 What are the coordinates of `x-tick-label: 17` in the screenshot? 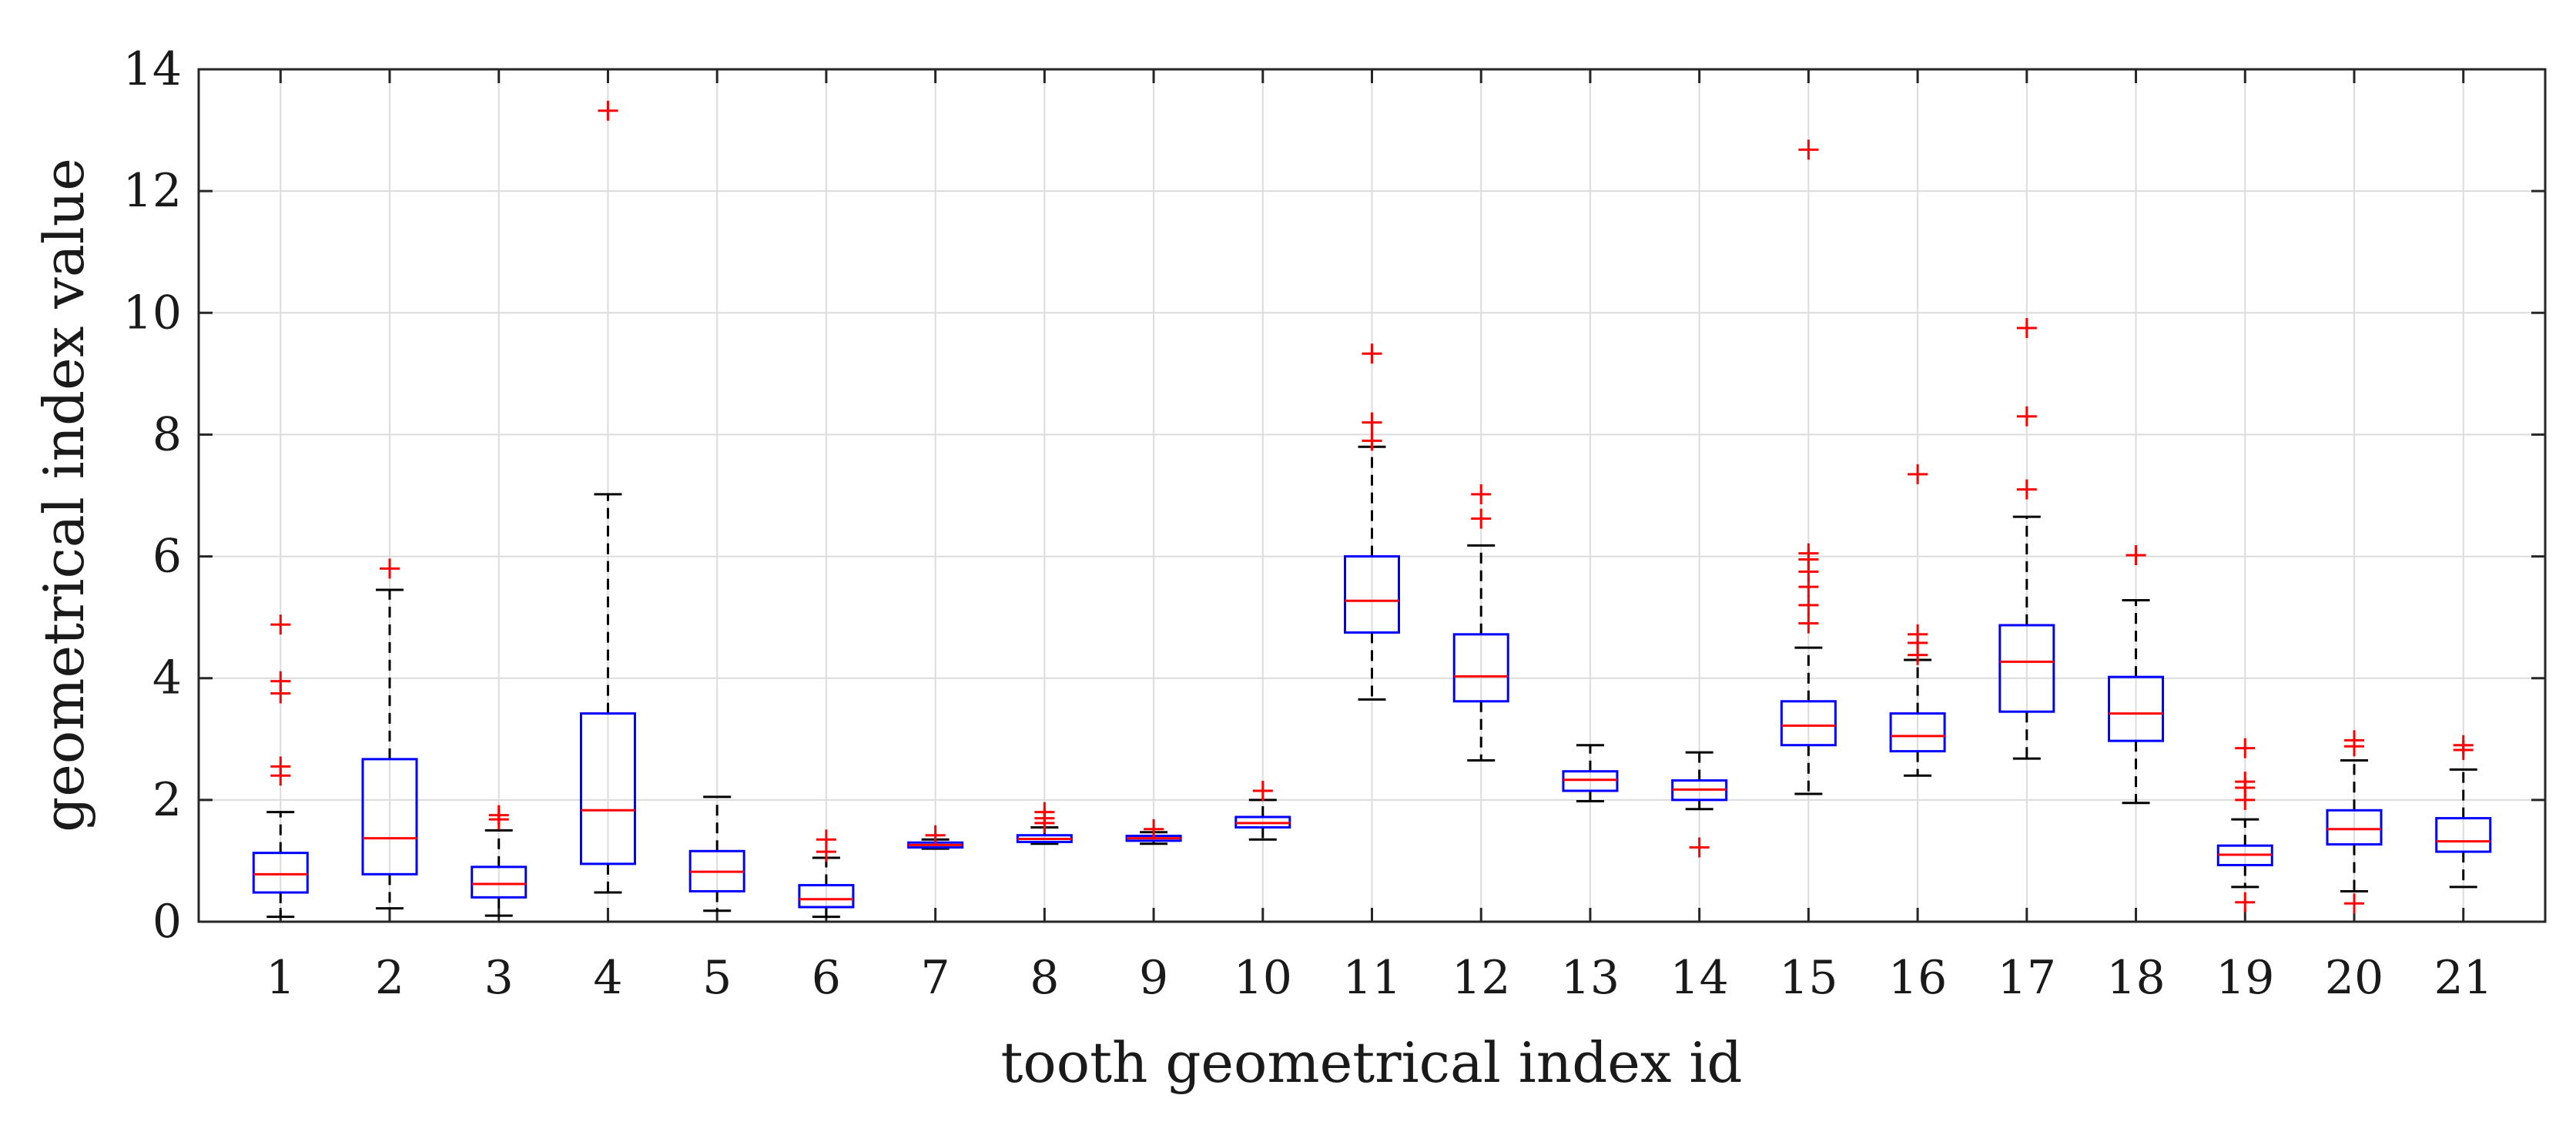 It's located at (2027, 978).